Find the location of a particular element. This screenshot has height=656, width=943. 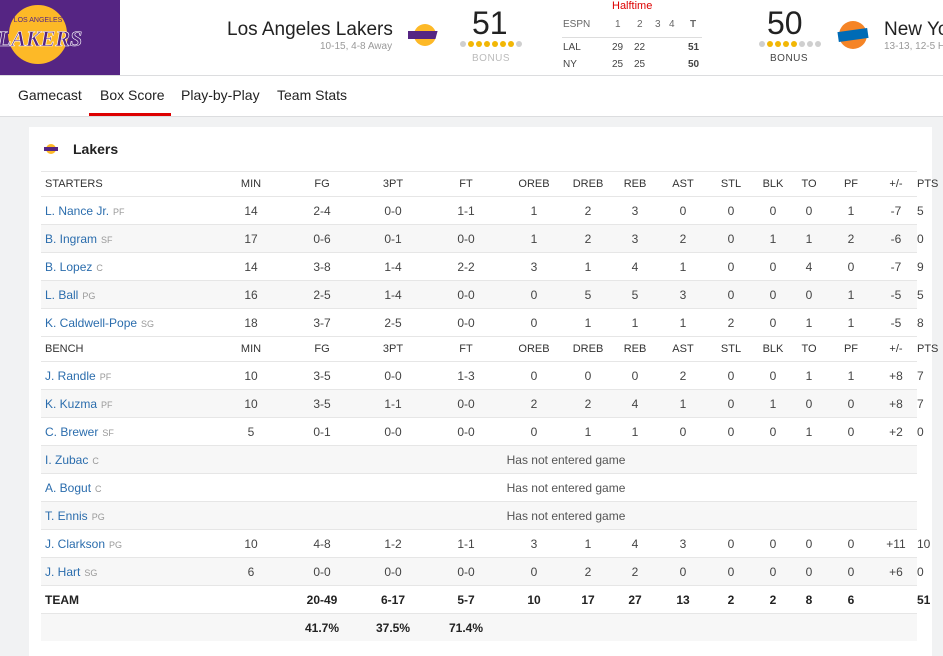

player-name-link: J. Hart is located at coordinates (63, 571).